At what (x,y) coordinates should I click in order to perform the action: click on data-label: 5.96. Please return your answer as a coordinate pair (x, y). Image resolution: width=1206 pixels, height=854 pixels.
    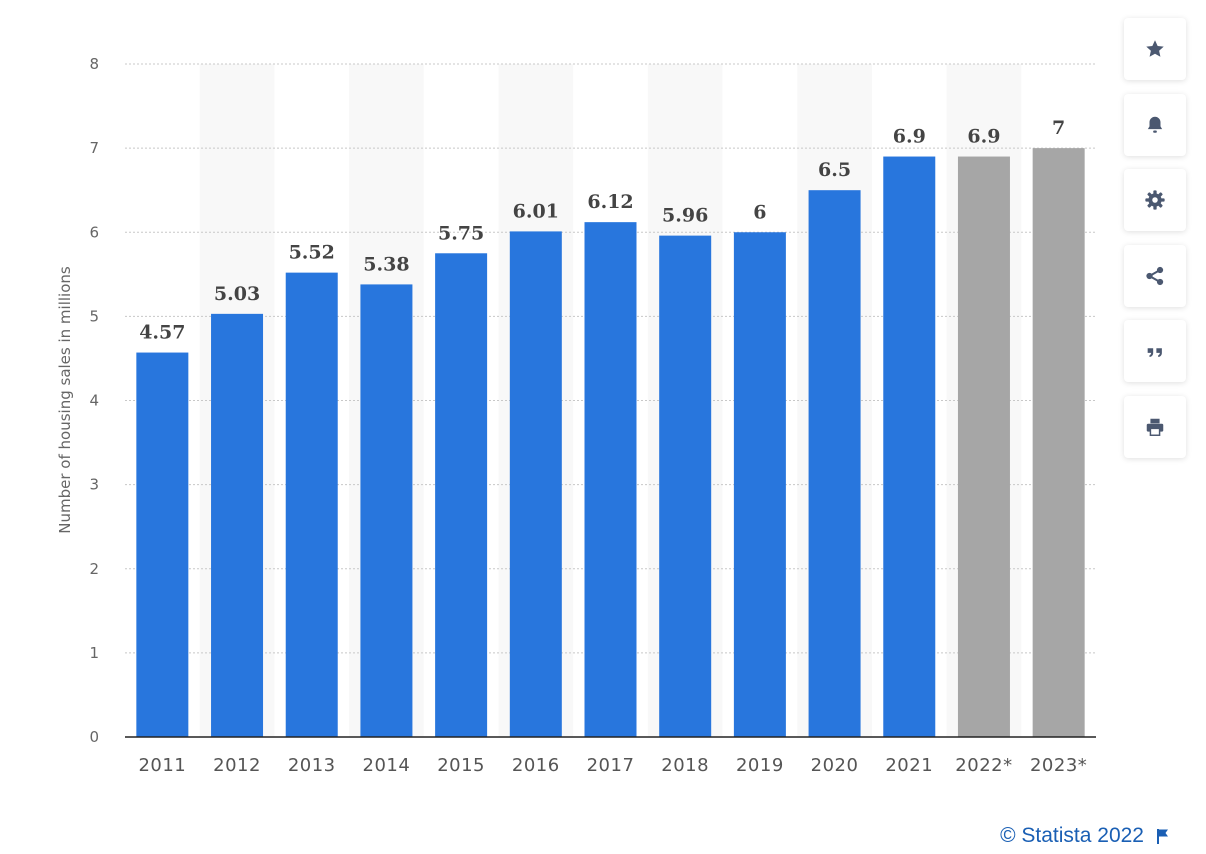
    Looking at the image, I should click on (685, 216).